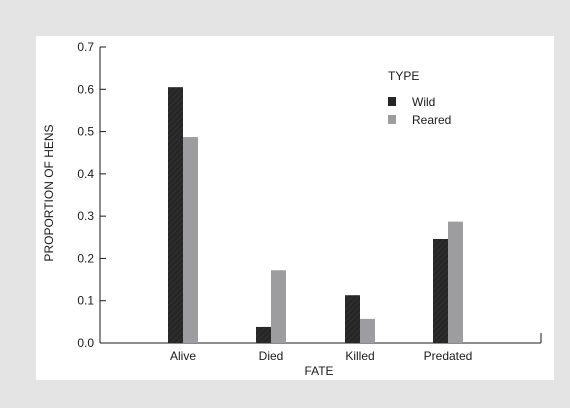 This screenshot has height=408, width=570. Describe the element at coordinates (423, 102) in the screenshot. I see `legend-label-wild: Wild` at that location.